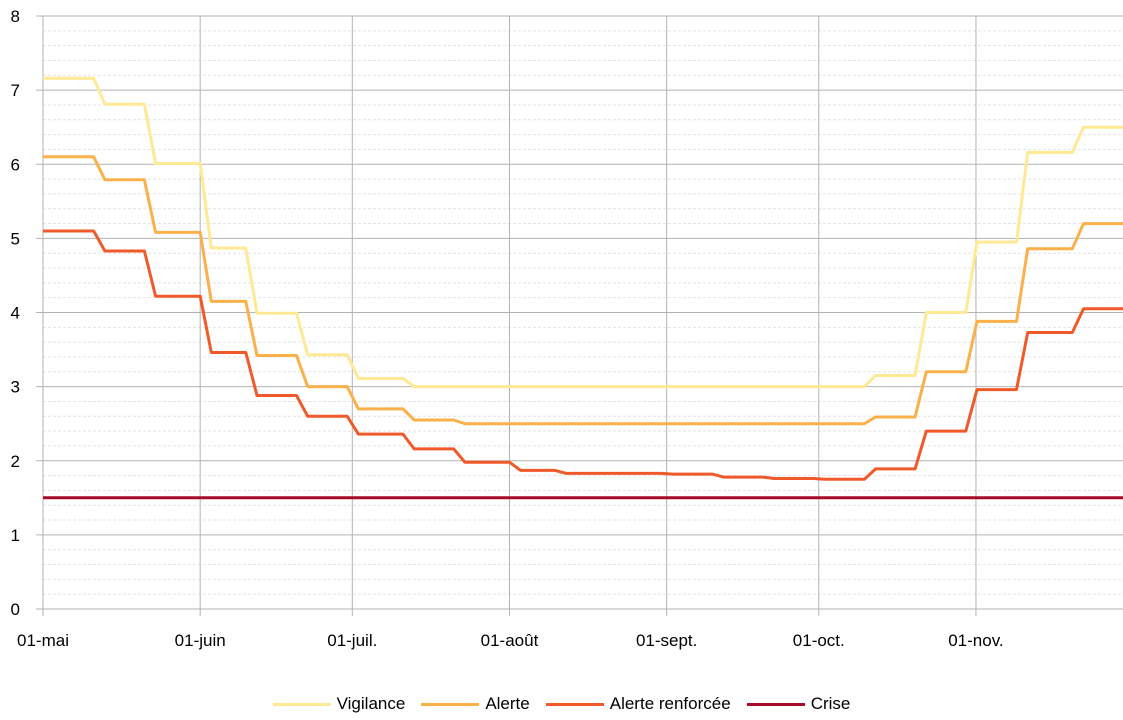 The image size is (1123, 720). What do you see at coordinates (200, 640) in the screenshot?
I see `x-tick-label: 01-juin` at bounding box center [200, 640].